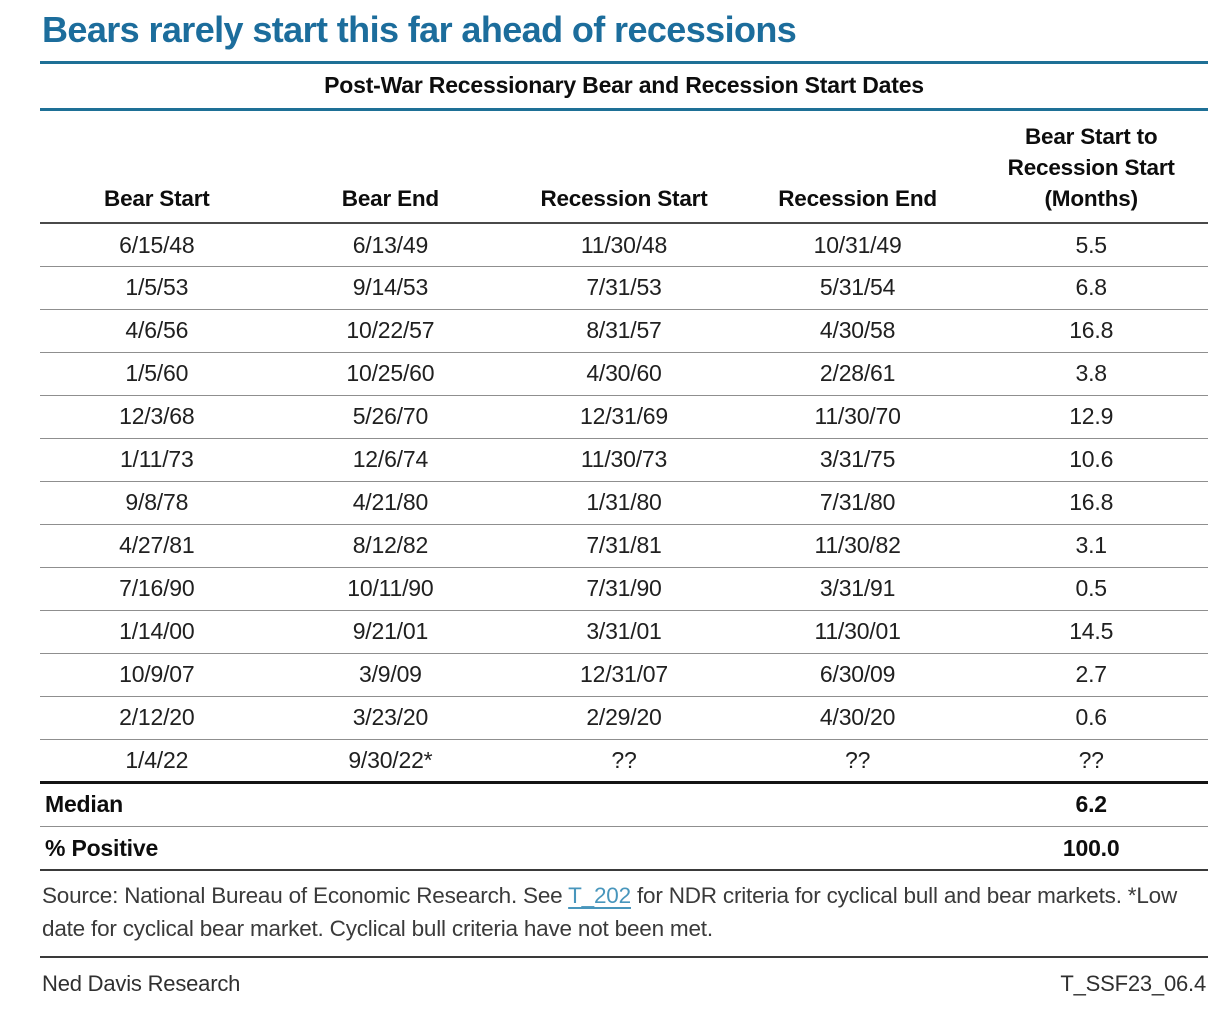 The image size is (1223, 1035). Describe the element at coordinates (624, 288) in the screenshot. I see `table-row: 1/5/53 9/14/53 7/31/53 5/31/54 6.8` at that location.